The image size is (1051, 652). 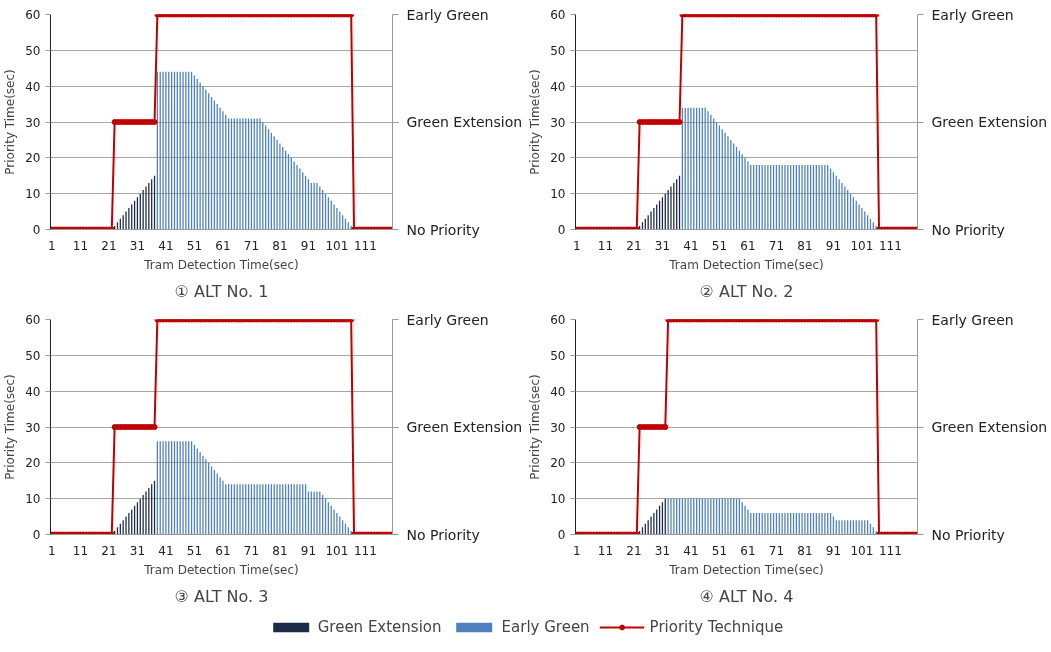 I want to click on legend-label: Early Green, so click(x=545, y=627).